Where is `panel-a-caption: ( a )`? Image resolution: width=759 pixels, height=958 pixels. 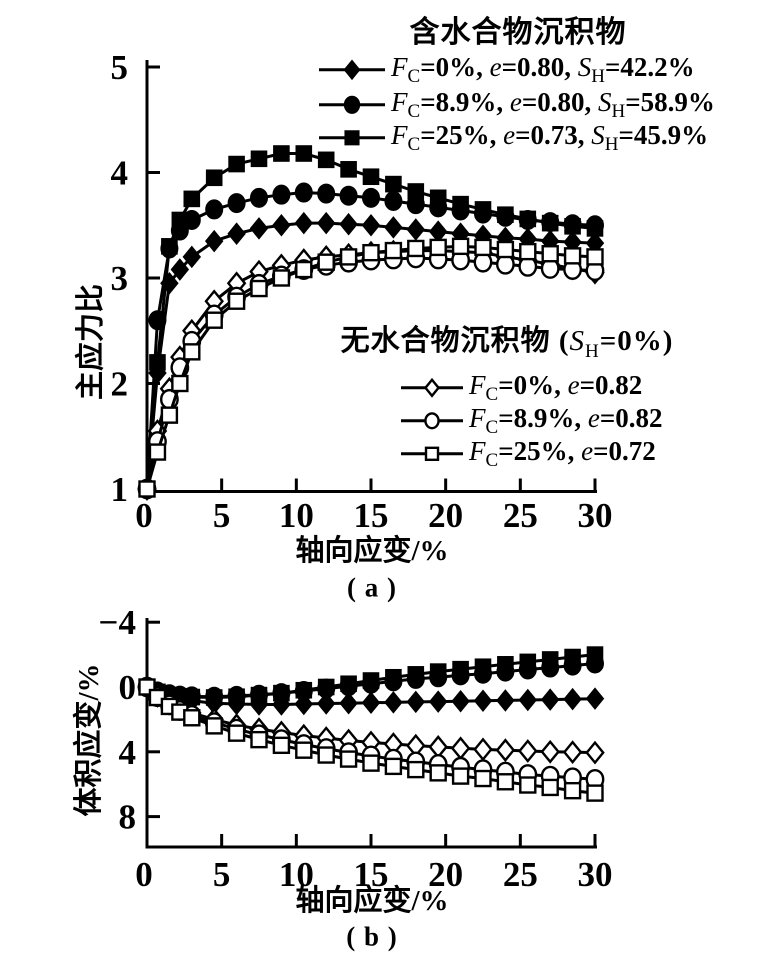
panel-a-caption: ( a ) is located at coordinates (372, 587).